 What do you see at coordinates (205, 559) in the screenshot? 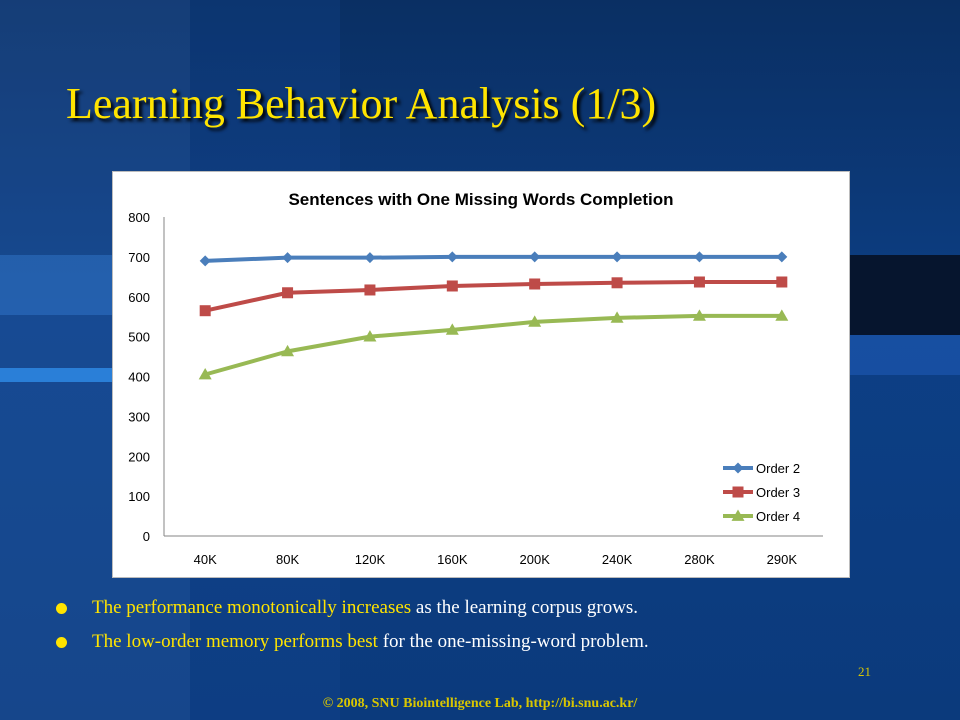
I see `x-tick-label: 40K` at bounding box center [205, 559].